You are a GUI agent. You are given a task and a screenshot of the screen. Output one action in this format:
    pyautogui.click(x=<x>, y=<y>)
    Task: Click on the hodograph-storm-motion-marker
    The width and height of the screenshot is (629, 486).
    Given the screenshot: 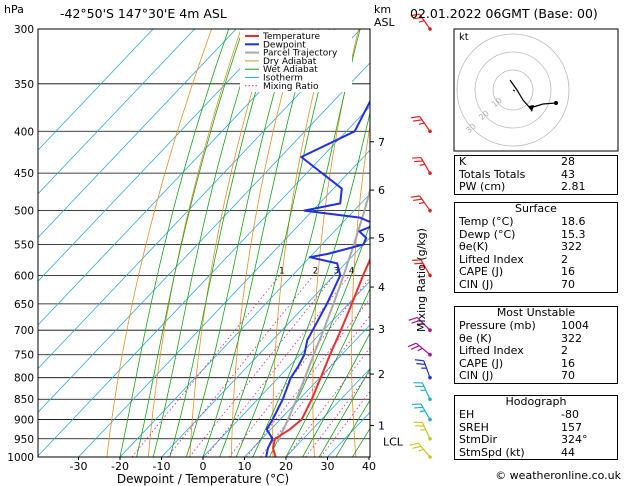 What is the action you would take?
    pyautogui.click(x=531, y=108)
    